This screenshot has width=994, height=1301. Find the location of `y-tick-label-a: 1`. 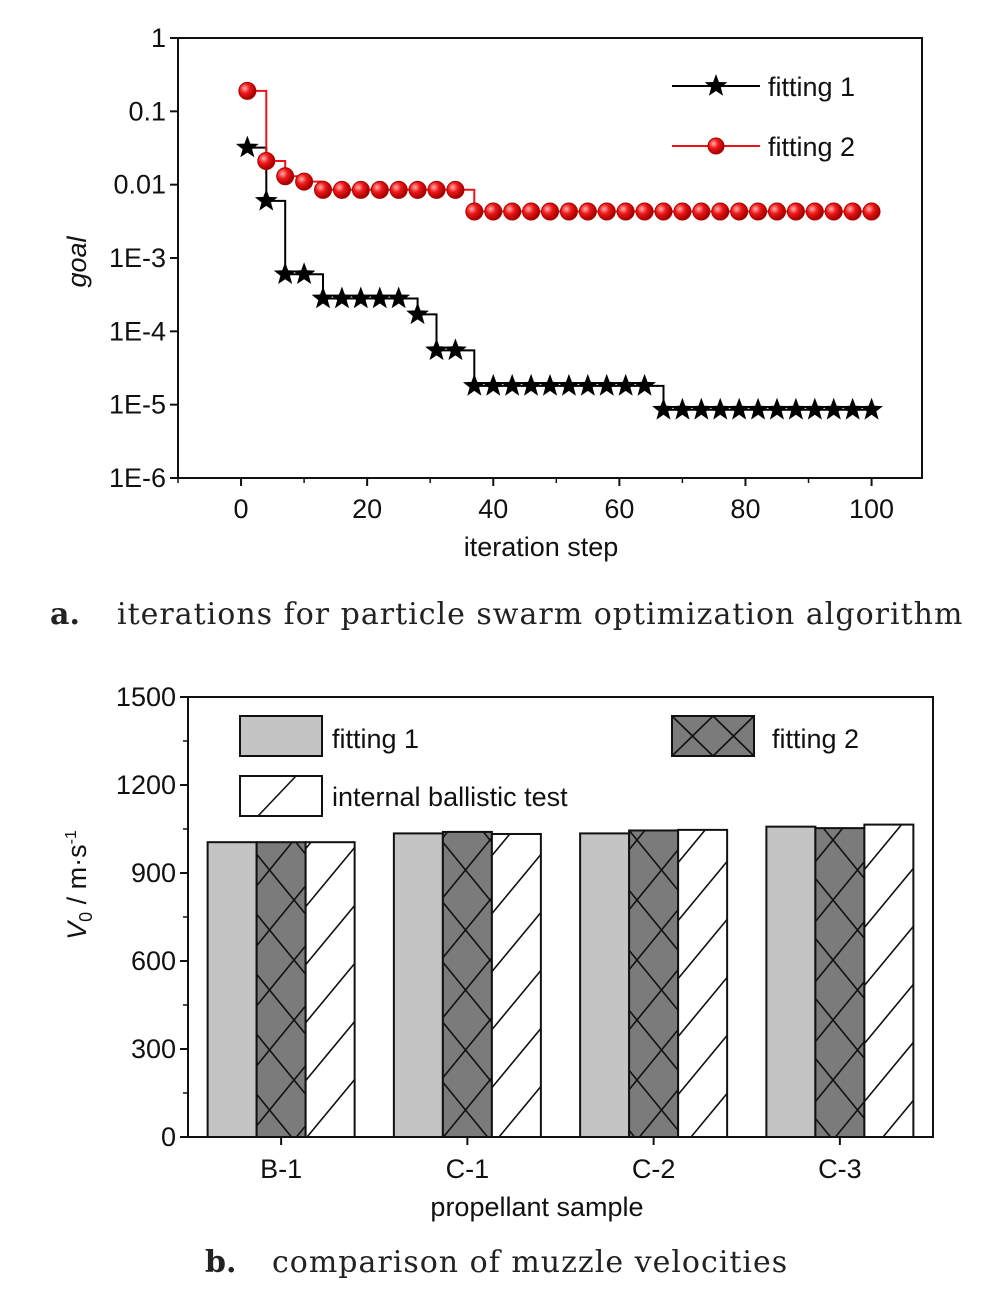

y-tick-label-a: 1 is located at coordinates (158, 38).